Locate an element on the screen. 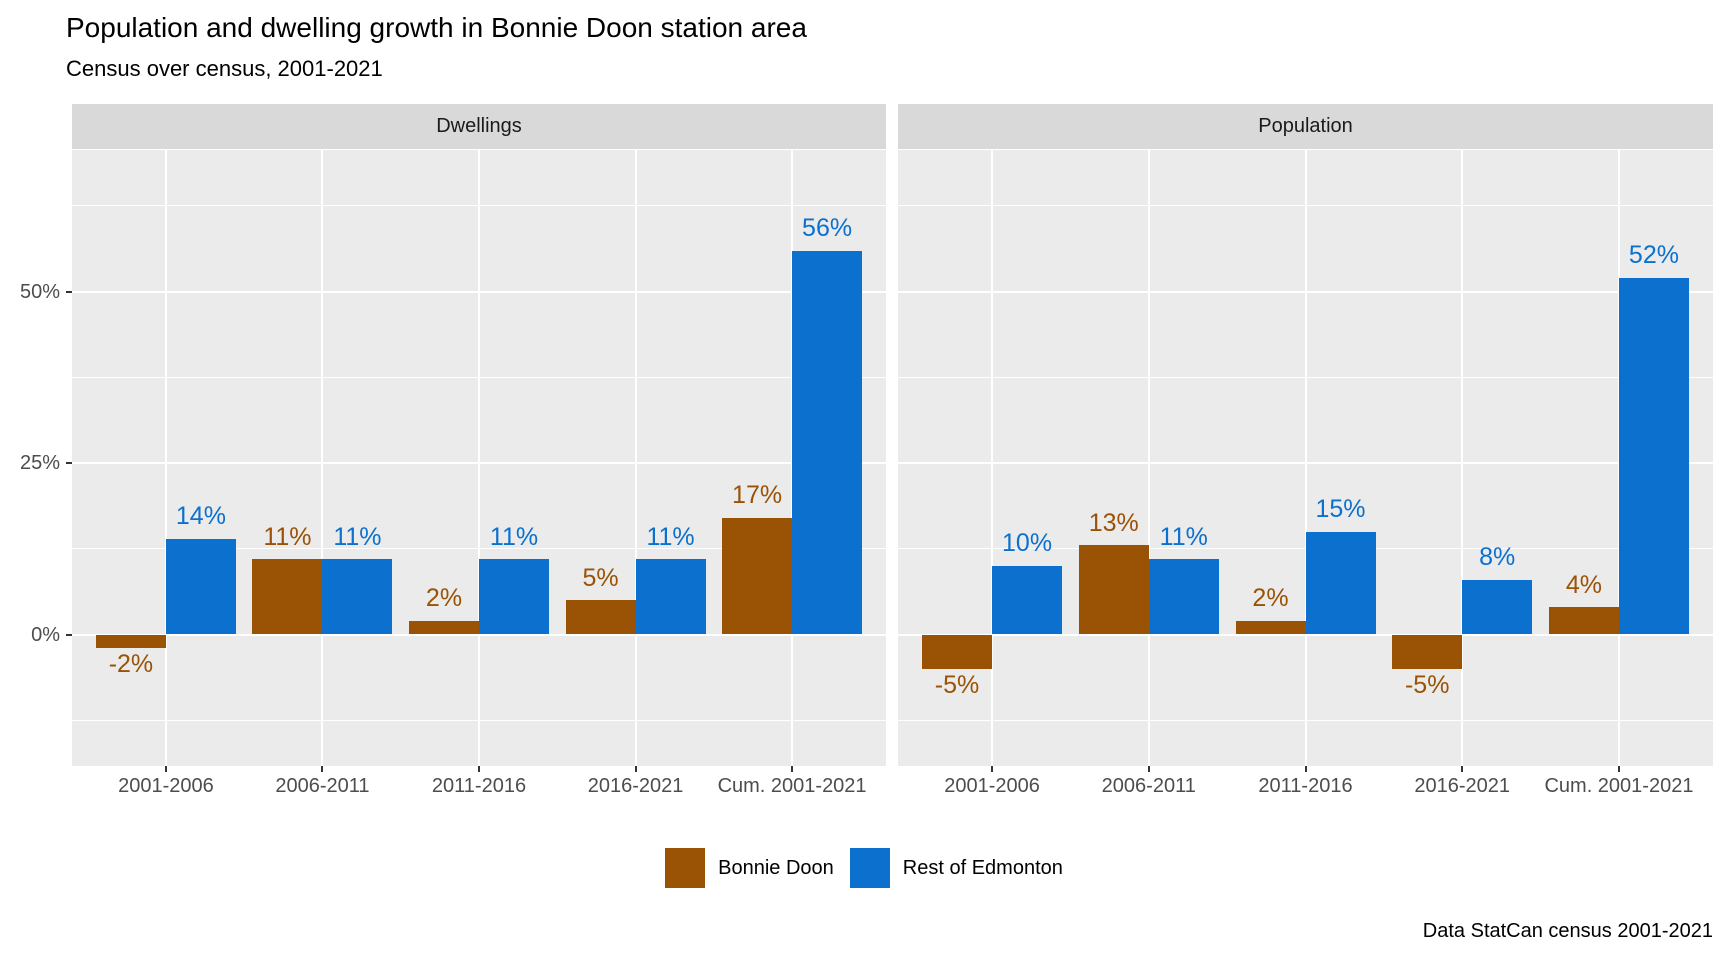 The width and height of the screenshot is (1728, 960). legend-item-rest-of-edmonton: Rest of Edmonton is located at coordinates (956, 868).